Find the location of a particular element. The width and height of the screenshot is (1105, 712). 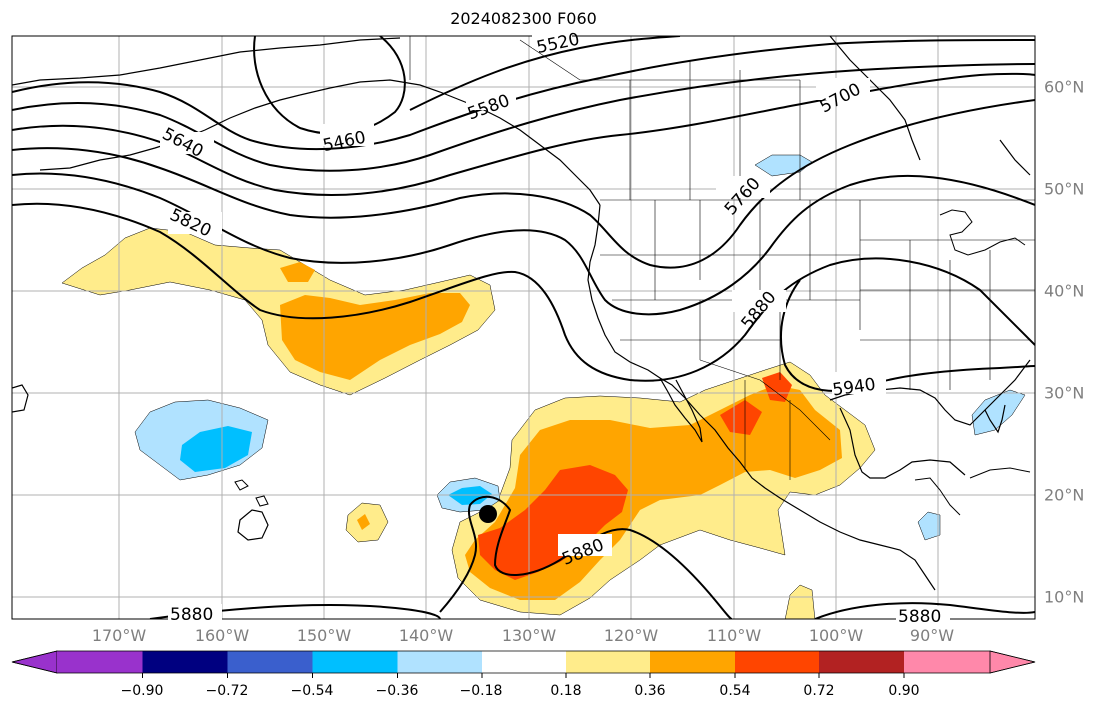

negative-anomaly-mid-cpac is located at coordinates (216, 449).